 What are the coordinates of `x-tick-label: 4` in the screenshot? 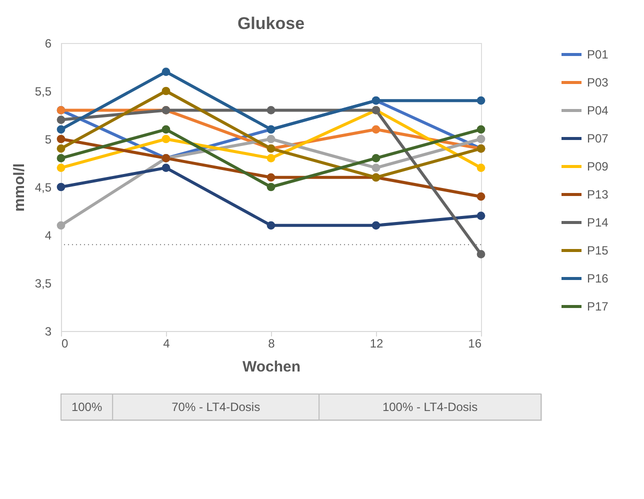 It's located at (166, 343).